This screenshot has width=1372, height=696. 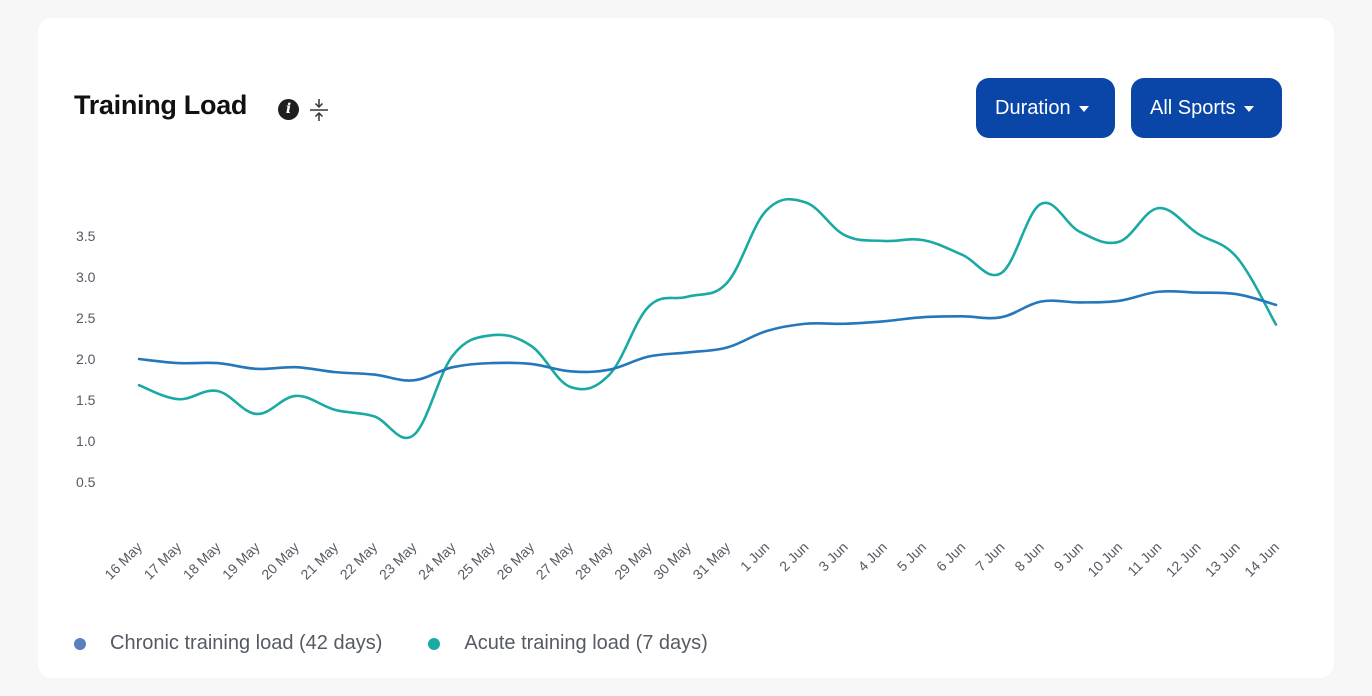 What do you see at coordinates (123, 561) in the screenshot?
I see `x-tick-label: 16 May` at bounding box center [123, 561].